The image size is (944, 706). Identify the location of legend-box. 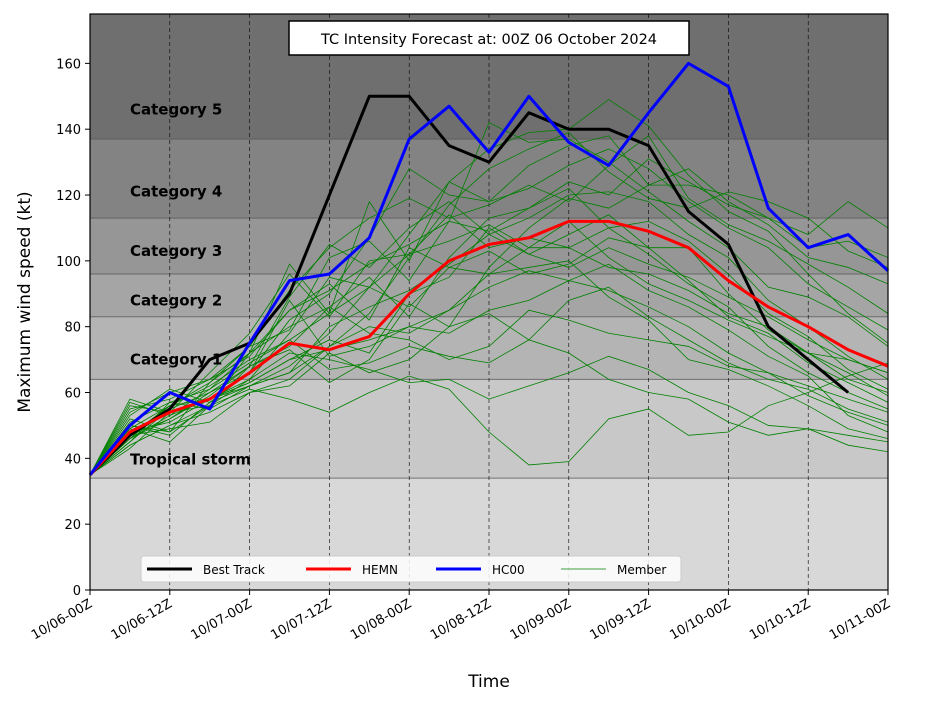
(411, 569).